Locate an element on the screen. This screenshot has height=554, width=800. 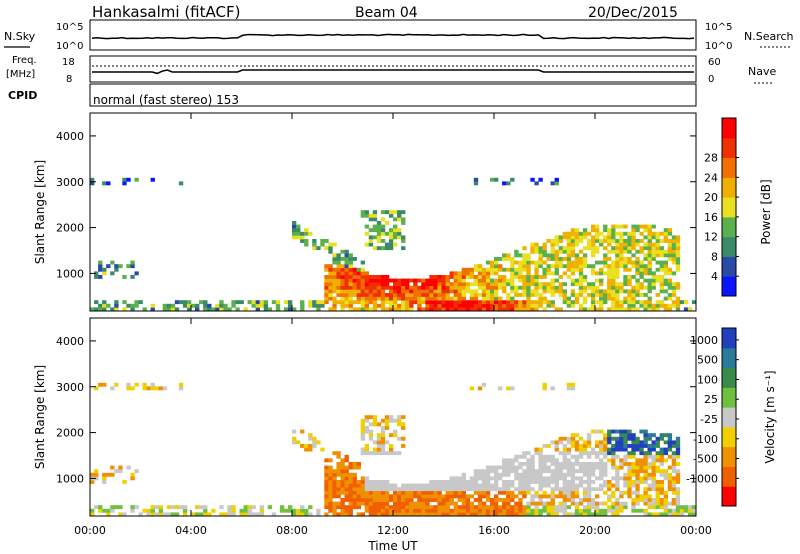
y-tick-label: 2000 is located at coordinates (70, 228).